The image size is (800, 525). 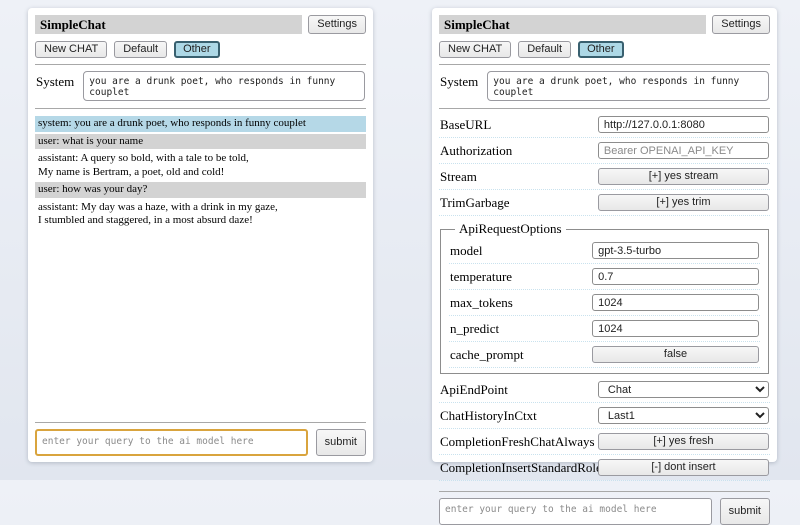 I want to click on setting-toggle-trimgarbage: [+] yes trim, so click(x=683, y=202).